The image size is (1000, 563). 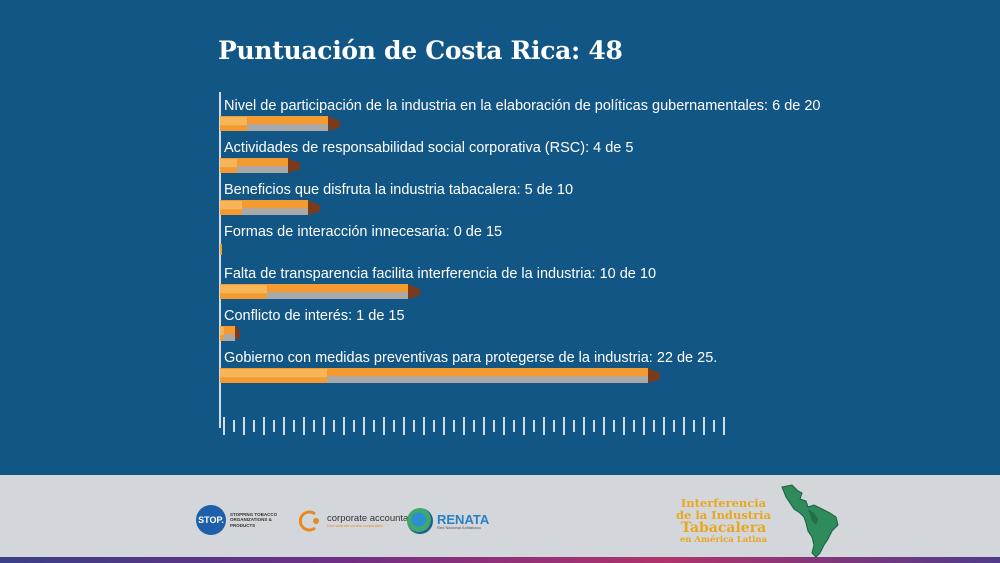 I want to click on renata-logo: RENATA Red Nacional Antitabaco, so click(x=448, y=521).